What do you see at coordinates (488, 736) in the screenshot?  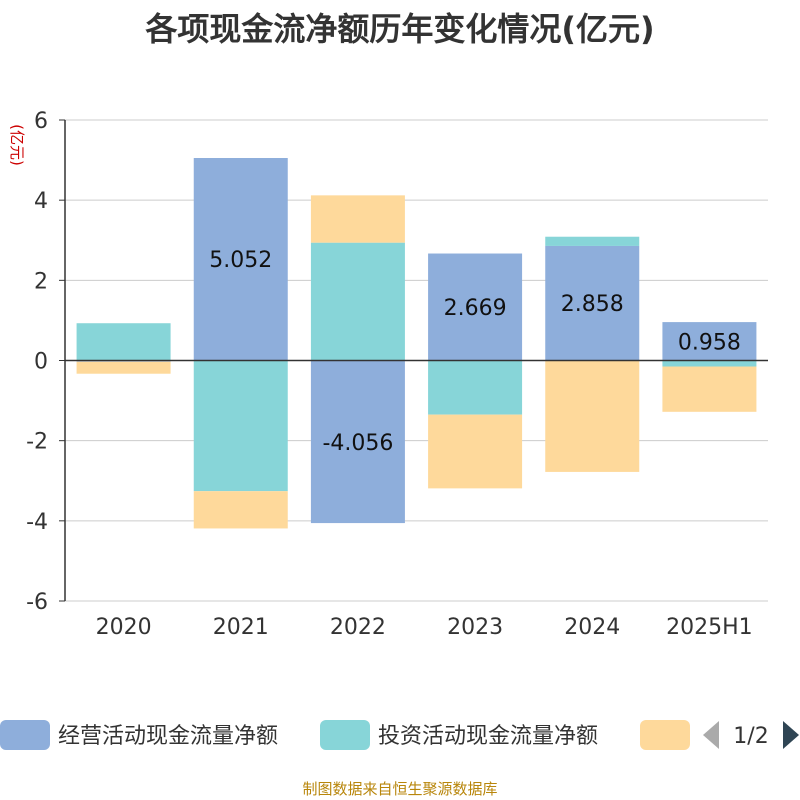 I see `legend-label: 投资活动现金流量净额` at bounding box center [488, 736].